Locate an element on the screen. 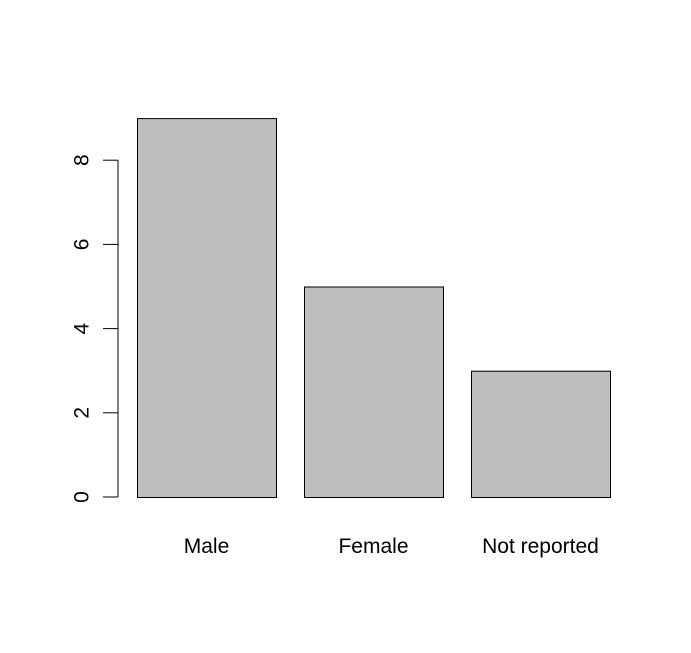  y-axis: 0 2 4 6 8 is located at coordinates (95, 328).